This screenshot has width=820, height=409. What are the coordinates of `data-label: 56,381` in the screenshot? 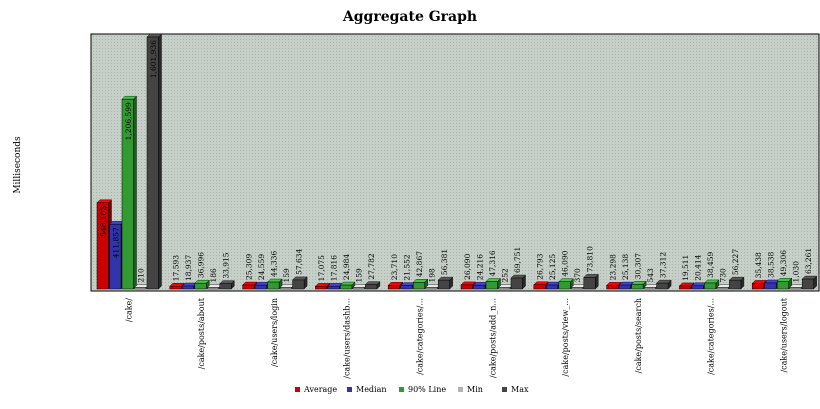 It's located at (444, 262).